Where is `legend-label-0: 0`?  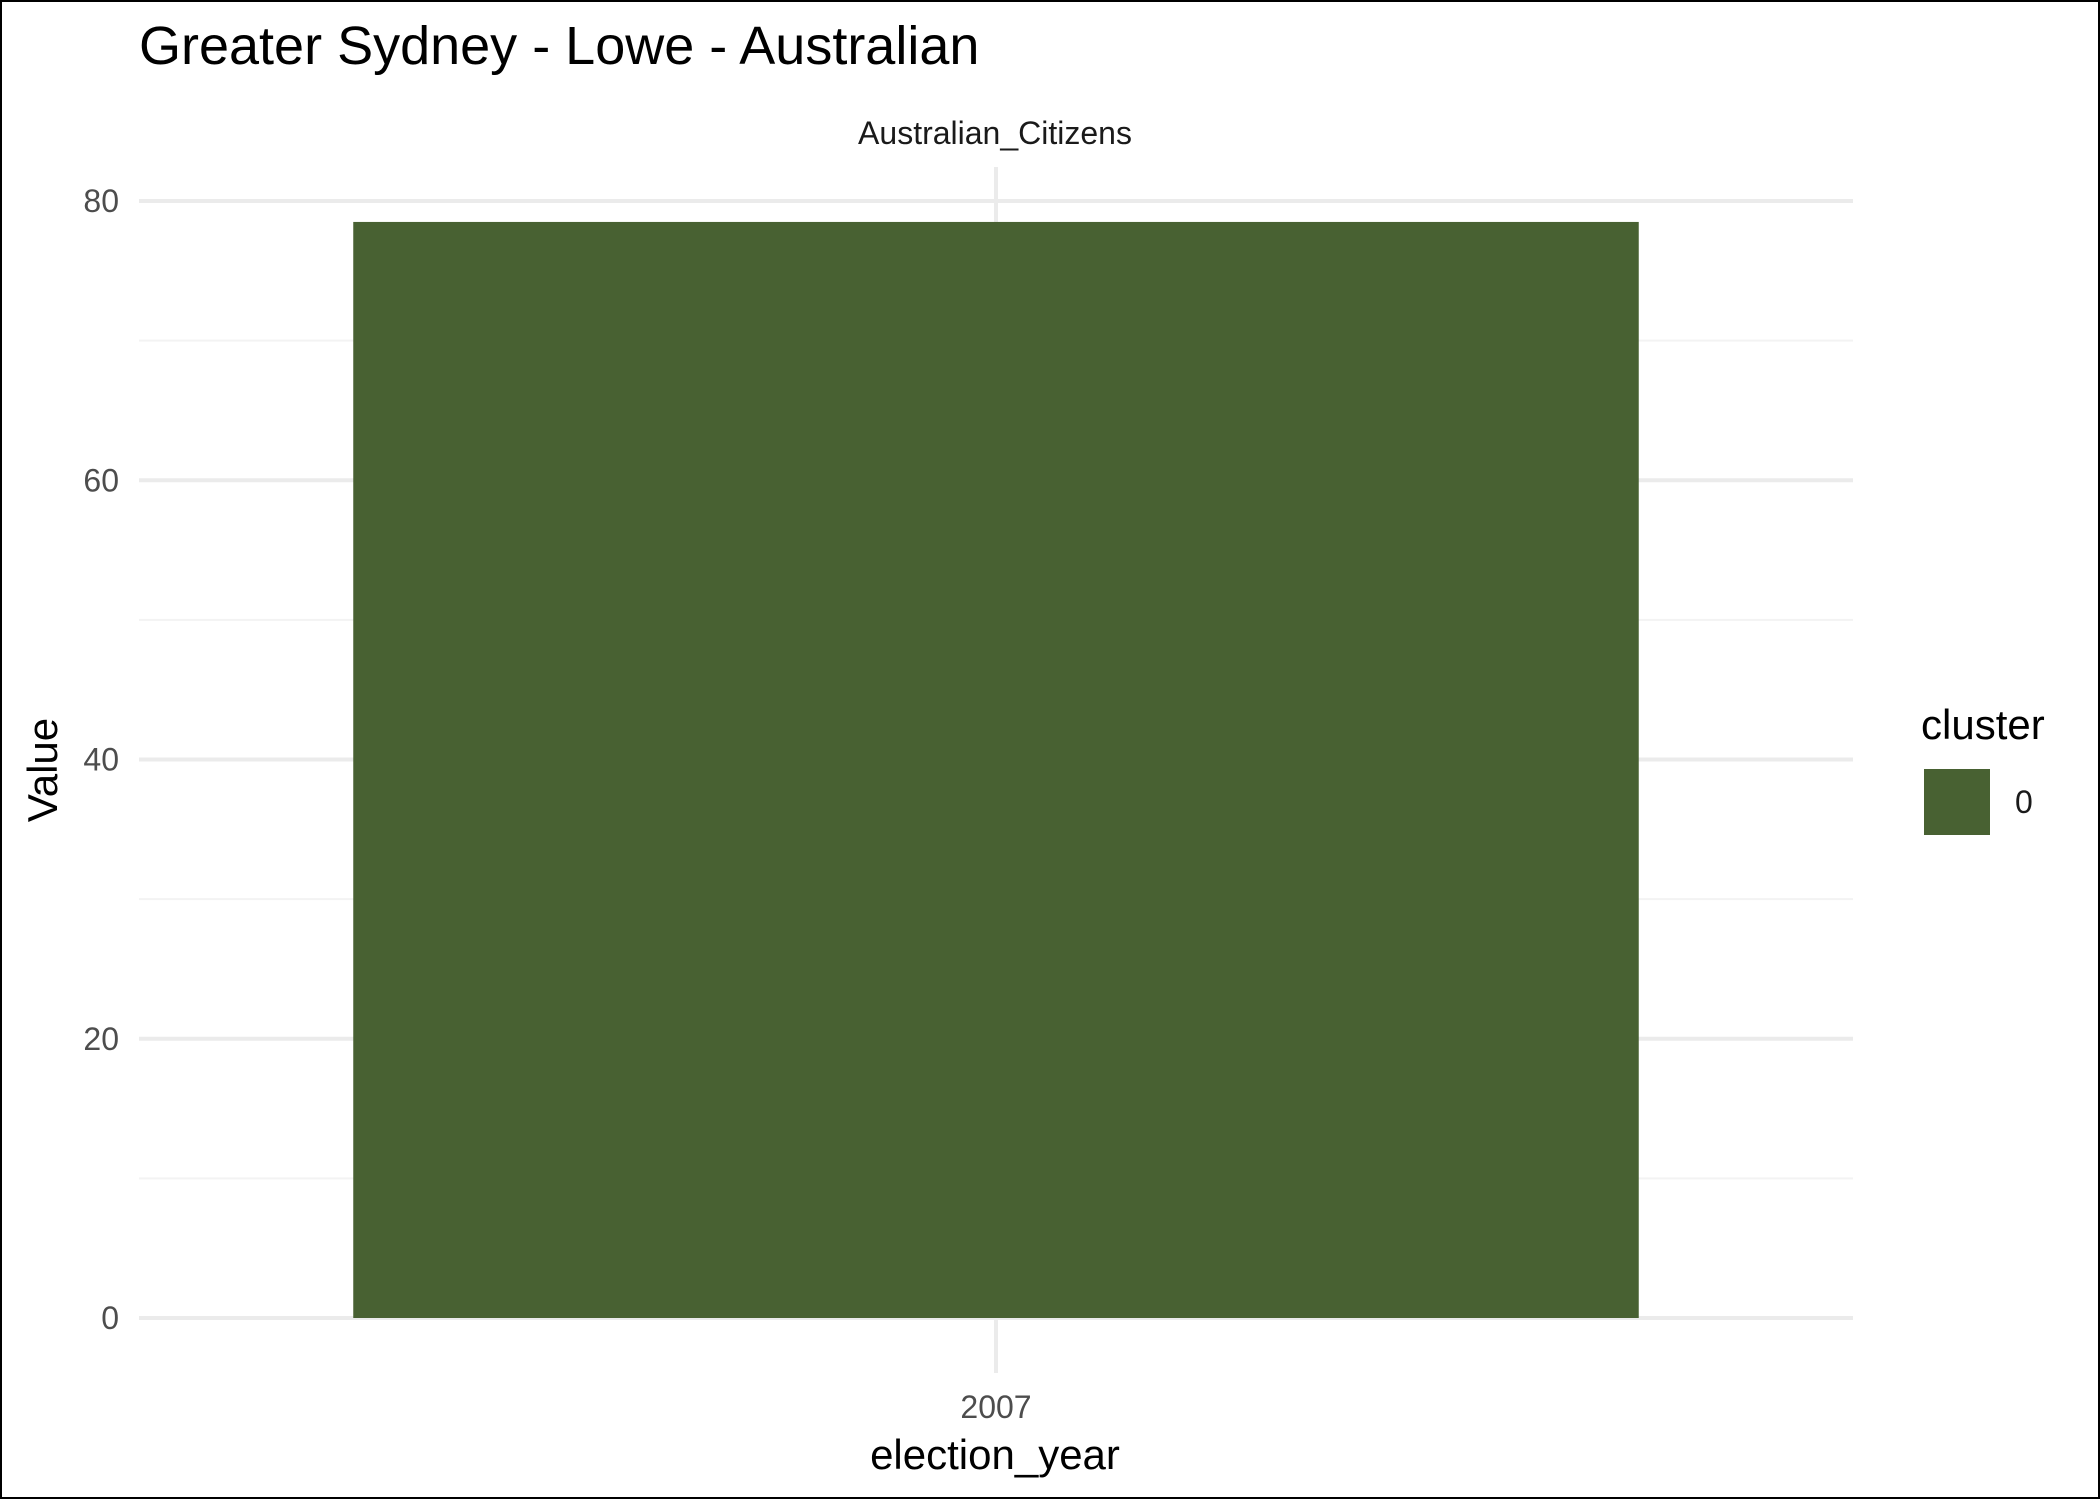
legend-label-0: 0 is located at coordinates (2024, 802).